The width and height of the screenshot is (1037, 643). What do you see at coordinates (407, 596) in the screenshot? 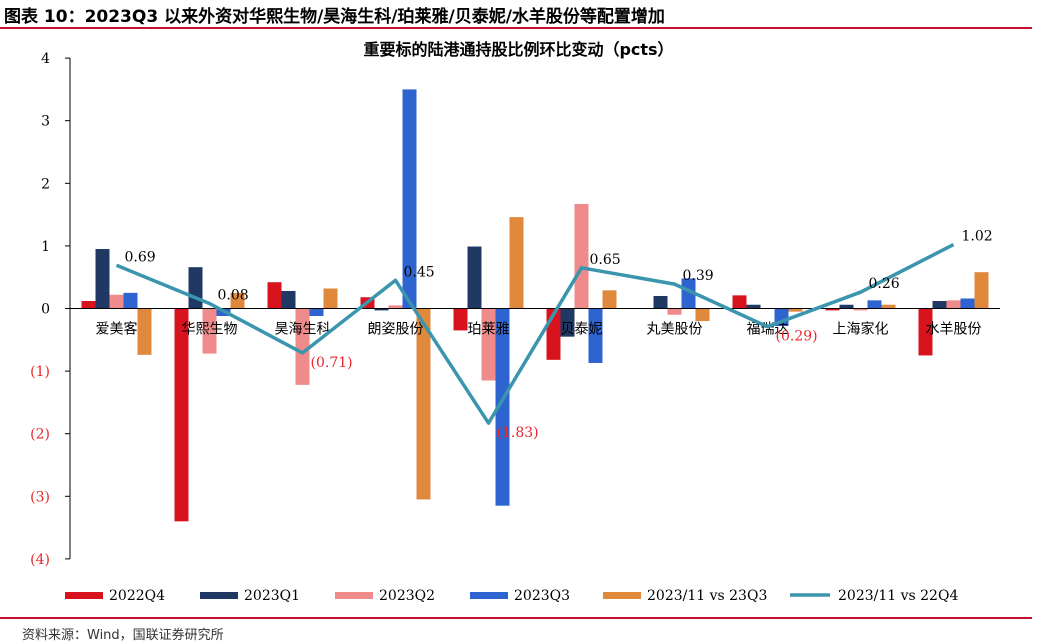
I see `legend-label: 2023Q2` at bounding box center [407, 596].